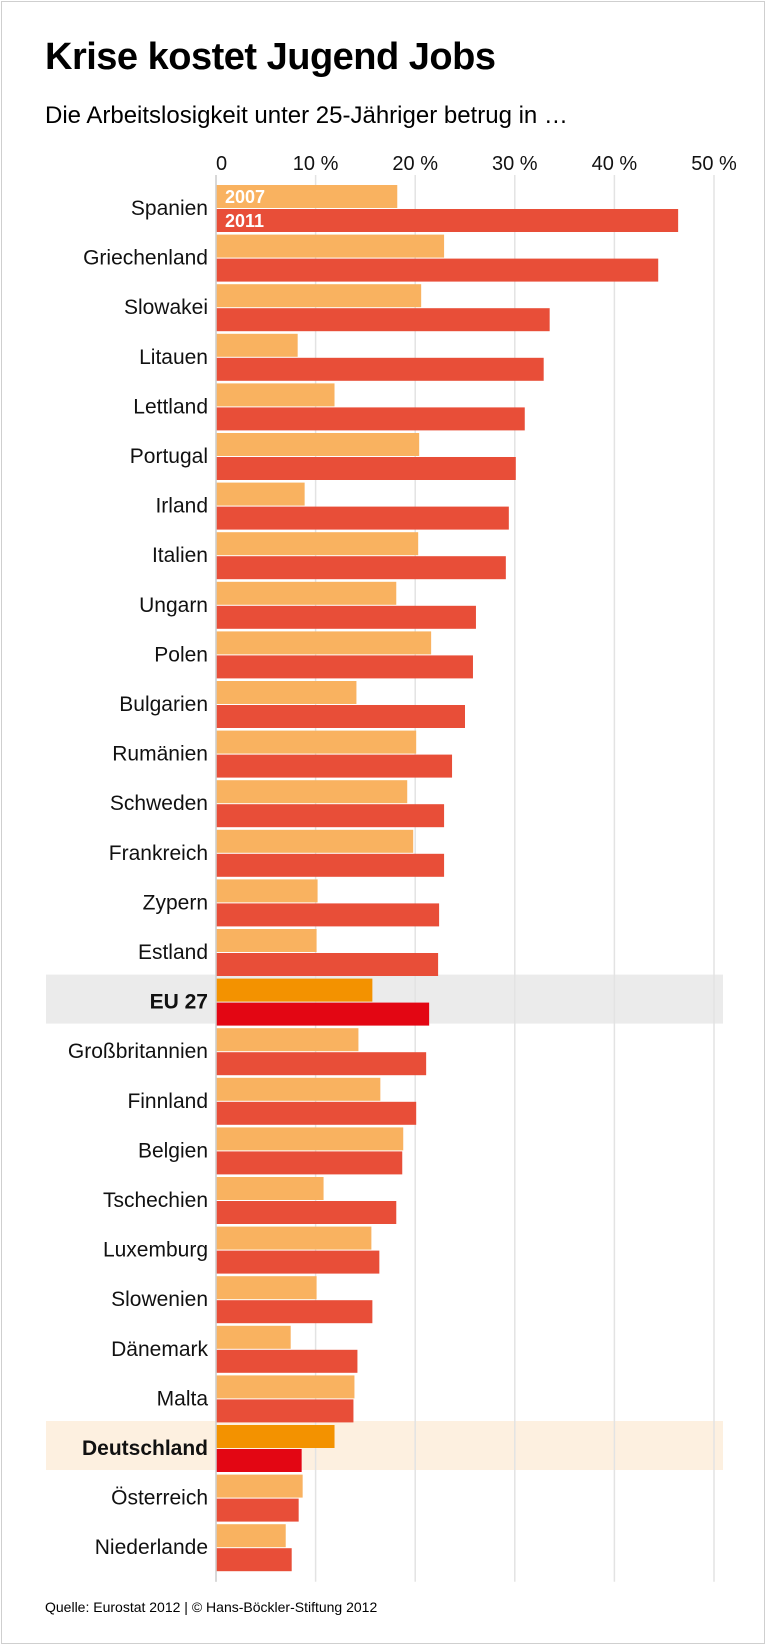 This screenshot has width=768, height=1647. I want to click on category-label: Deutschland, so click(145, 1448).